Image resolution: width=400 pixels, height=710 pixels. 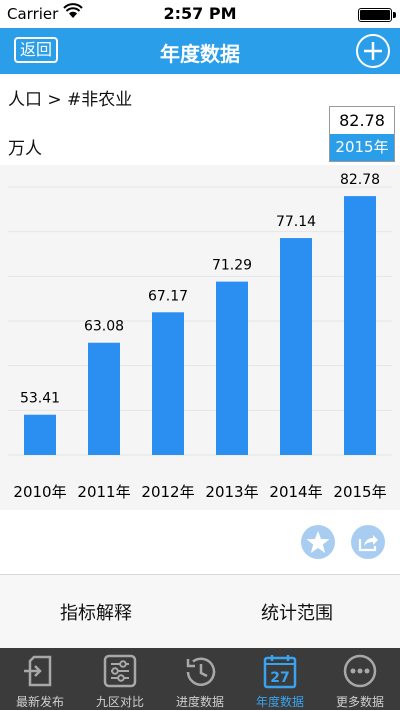 What do you see at coordinates (295, 492) in the screenshot?
I see `x-tick-label-4: 2014年` at bounding box center [295, 492].